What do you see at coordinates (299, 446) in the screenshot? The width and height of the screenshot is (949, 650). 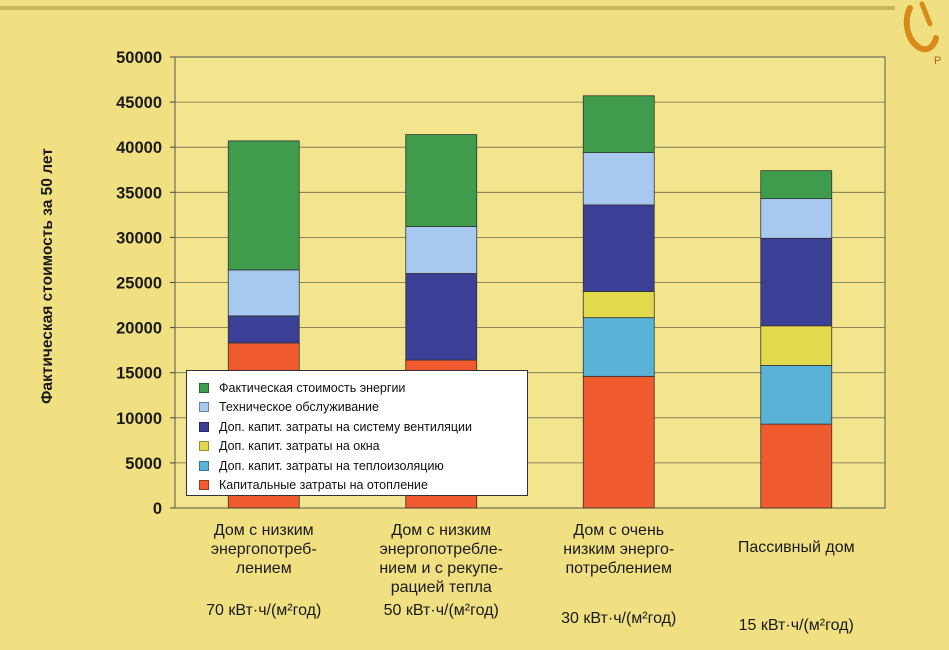 I see `legend-label: Доп. капит. затраты на окна` at bounding box center [299, 446].